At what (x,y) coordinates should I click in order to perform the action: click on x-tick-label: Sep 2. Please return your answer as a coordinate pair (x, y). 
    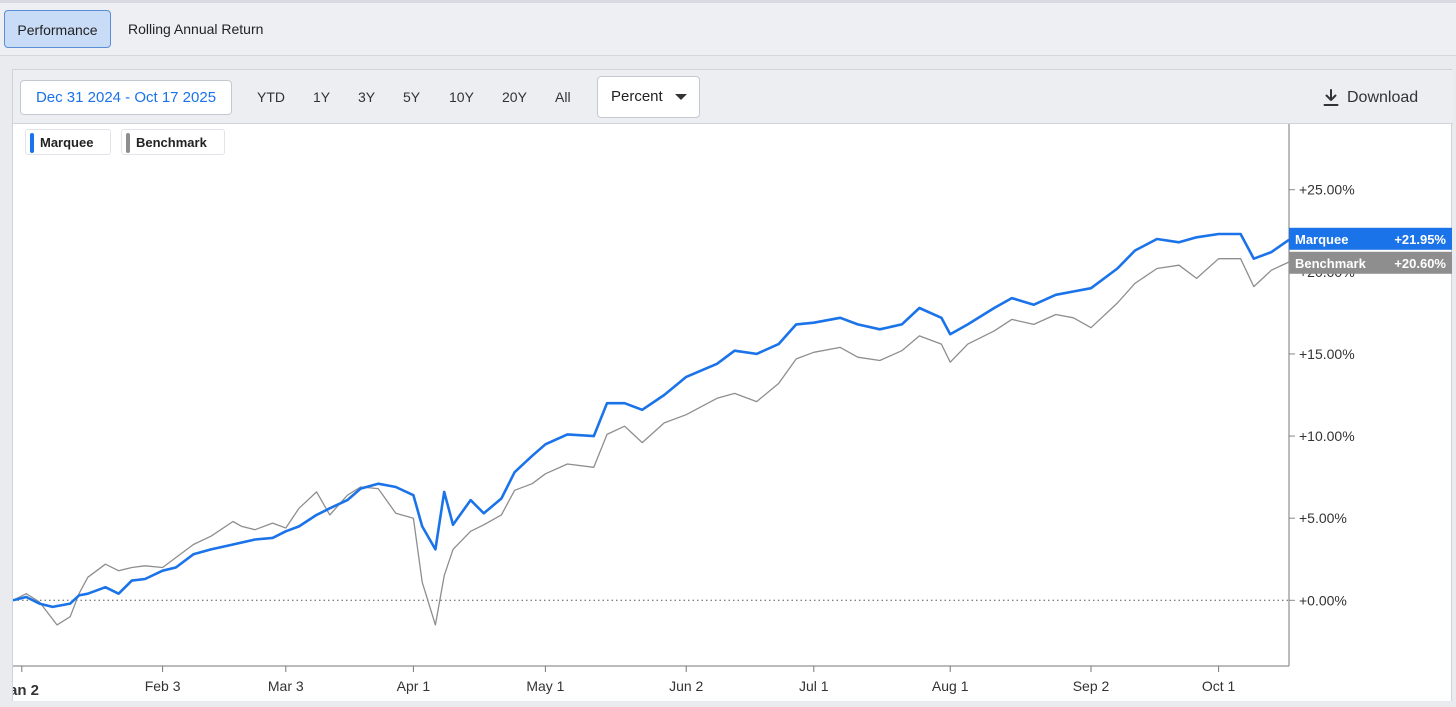
    Looking at the image, I should click on (1091, 686).